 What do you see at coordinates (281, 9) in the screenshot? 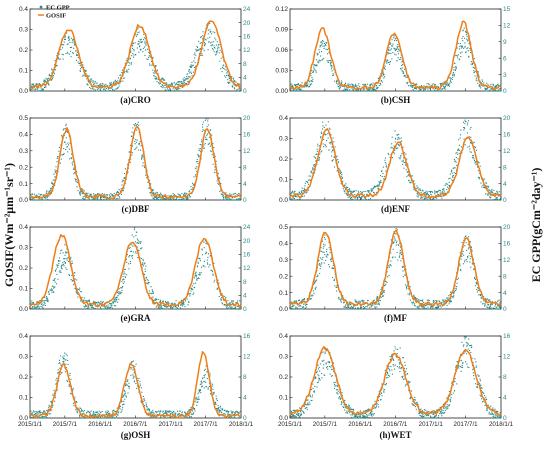
I see `left-tick-label: 0.12` at bounding box center [281, 9].